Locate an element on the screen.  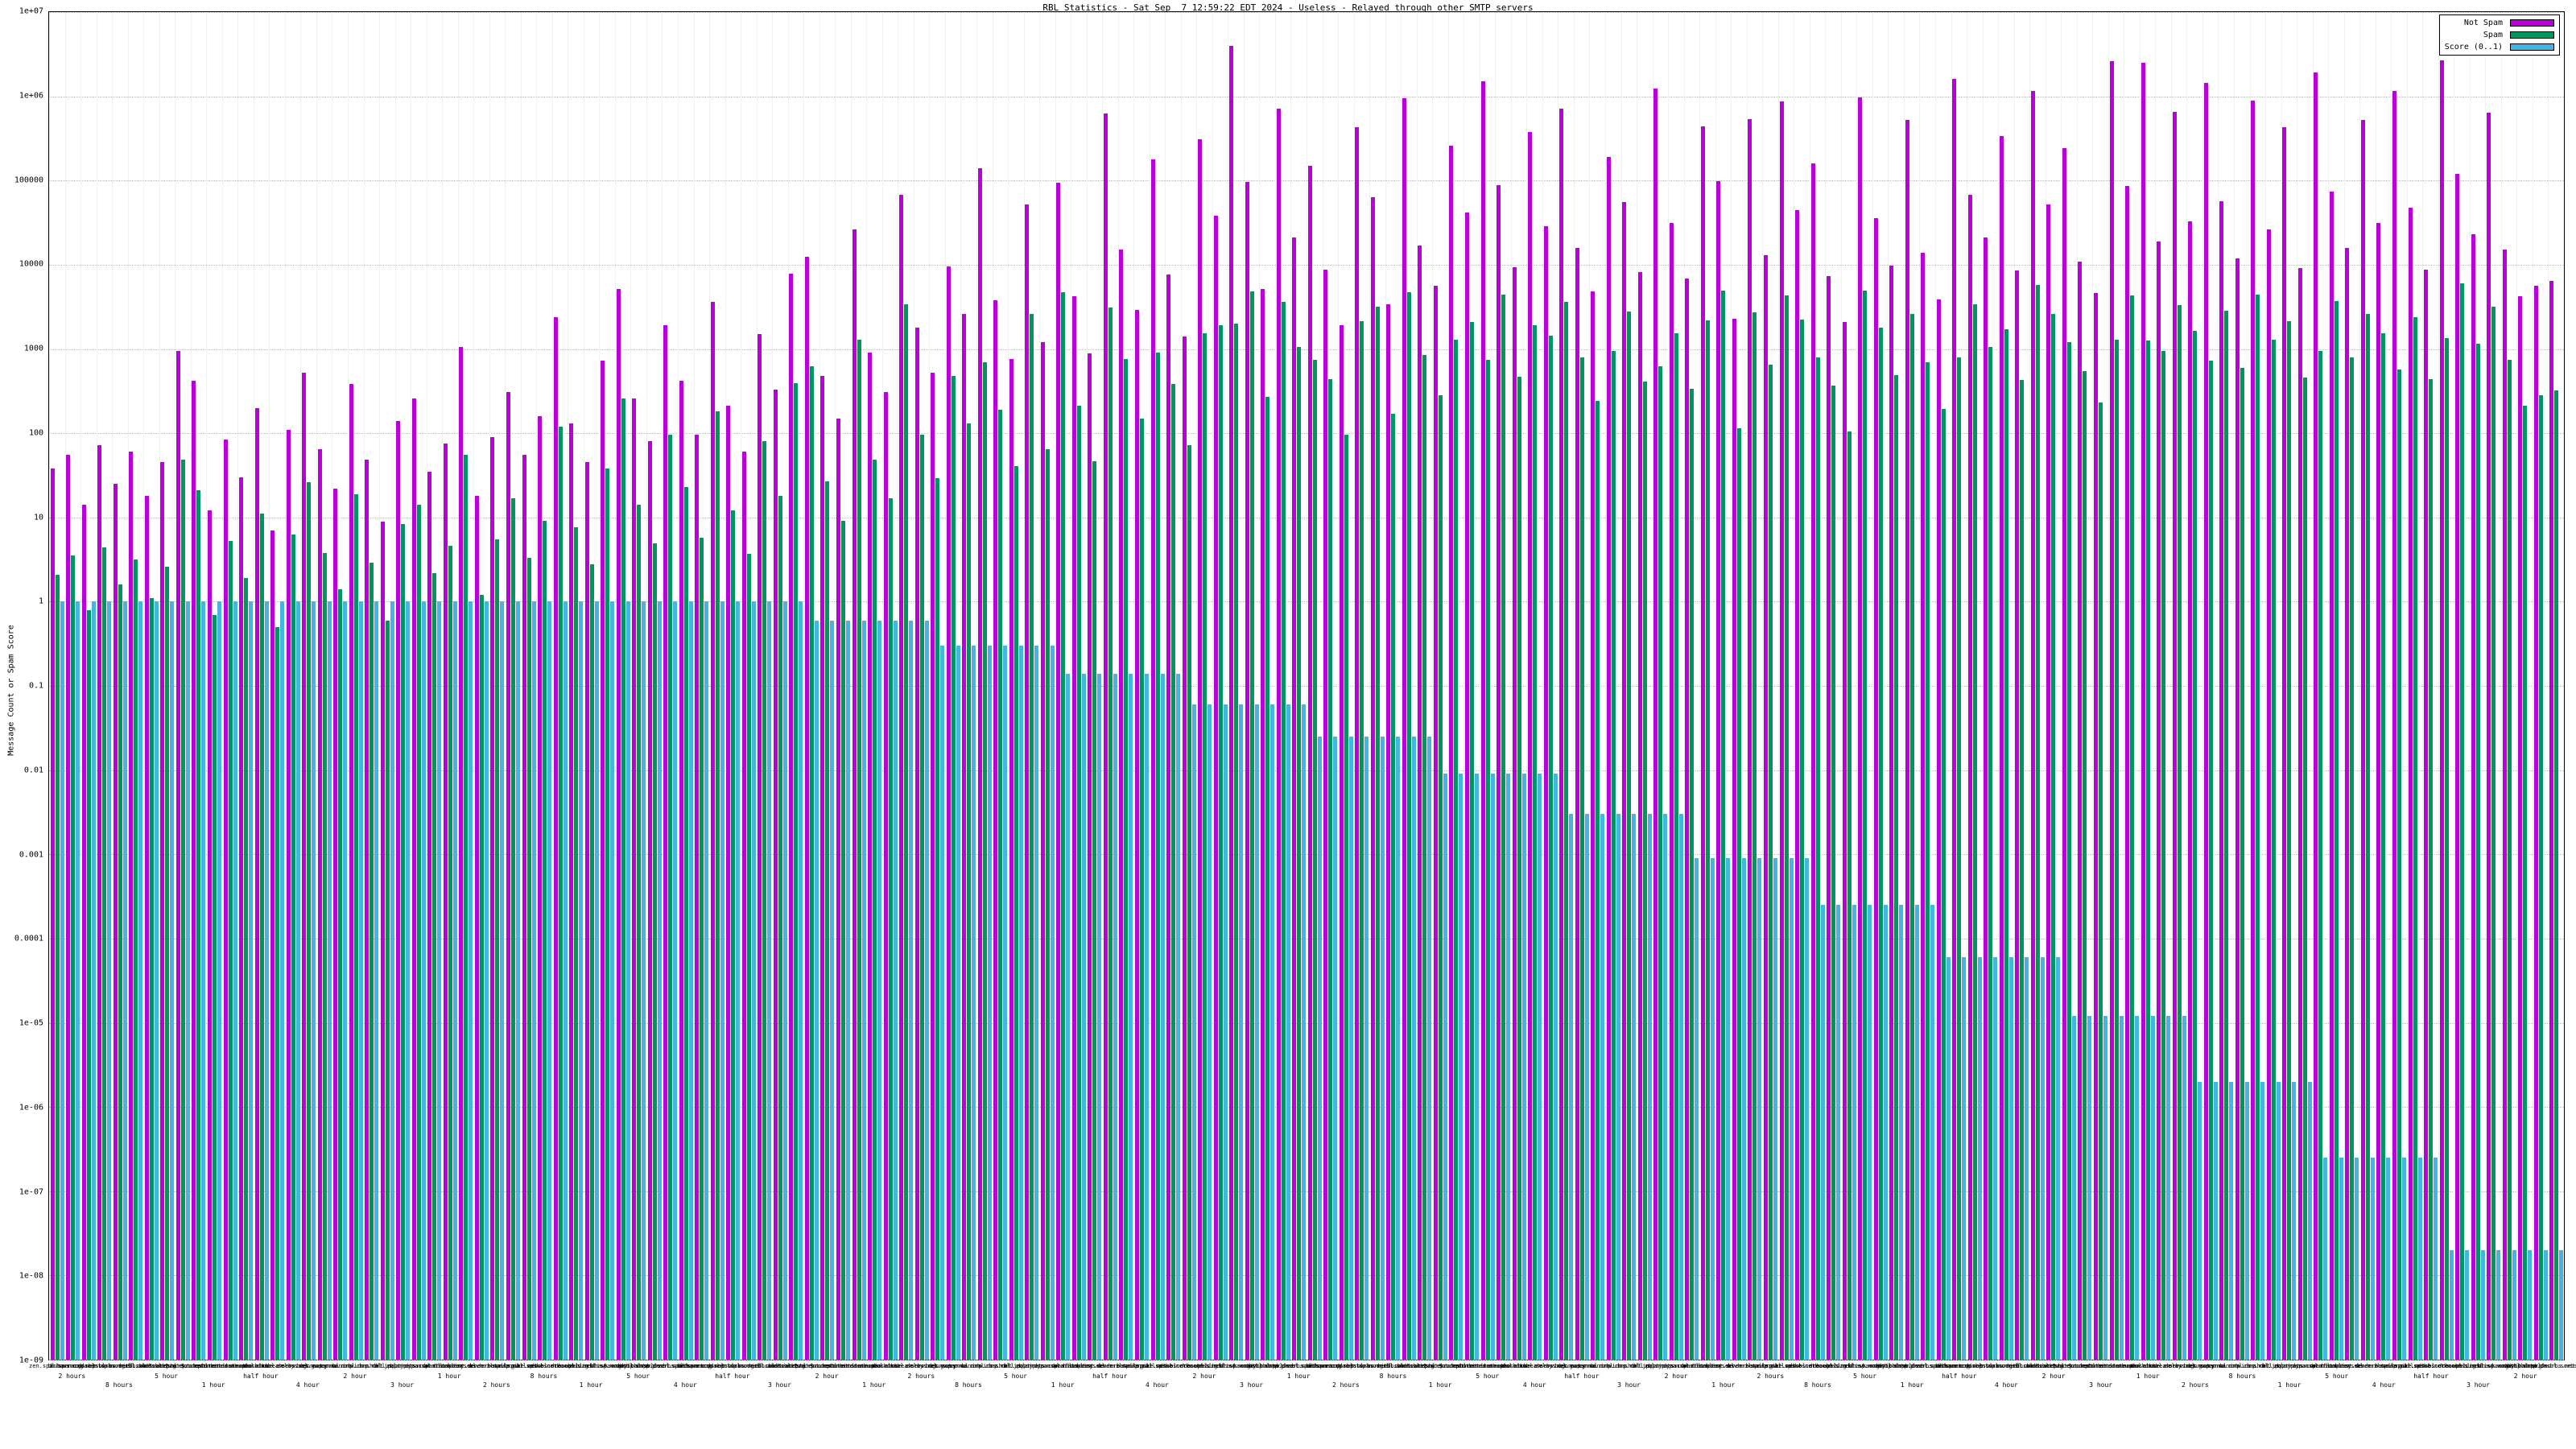
legend-label-spam: Spam is located at coordinates (2493, 35).